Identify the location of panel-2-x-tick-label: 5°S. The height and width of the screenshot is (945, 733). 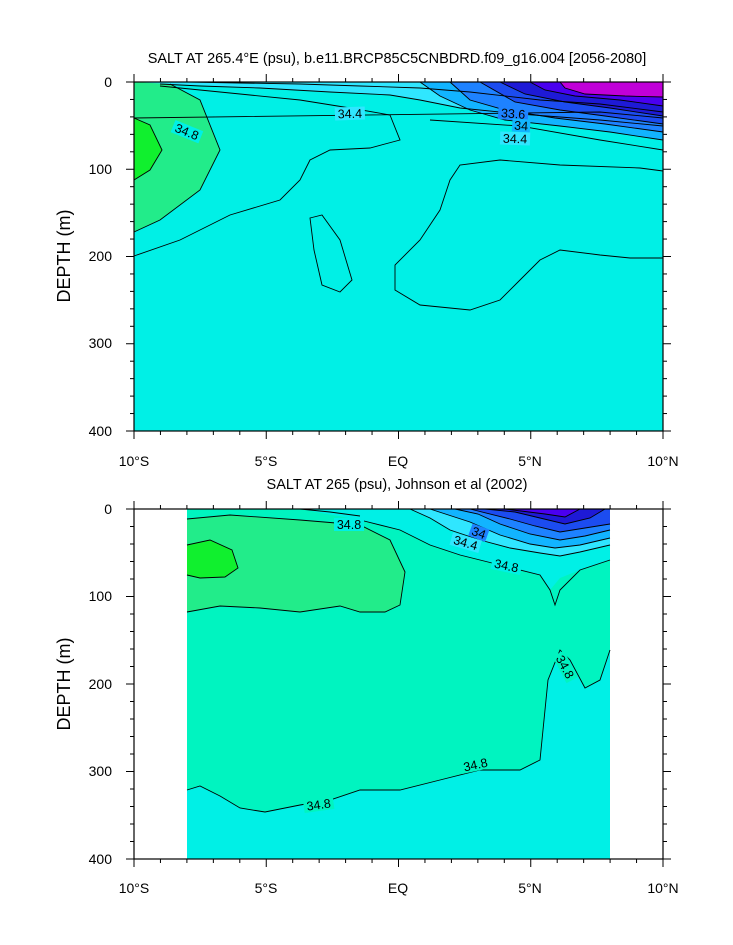
(266, 888).